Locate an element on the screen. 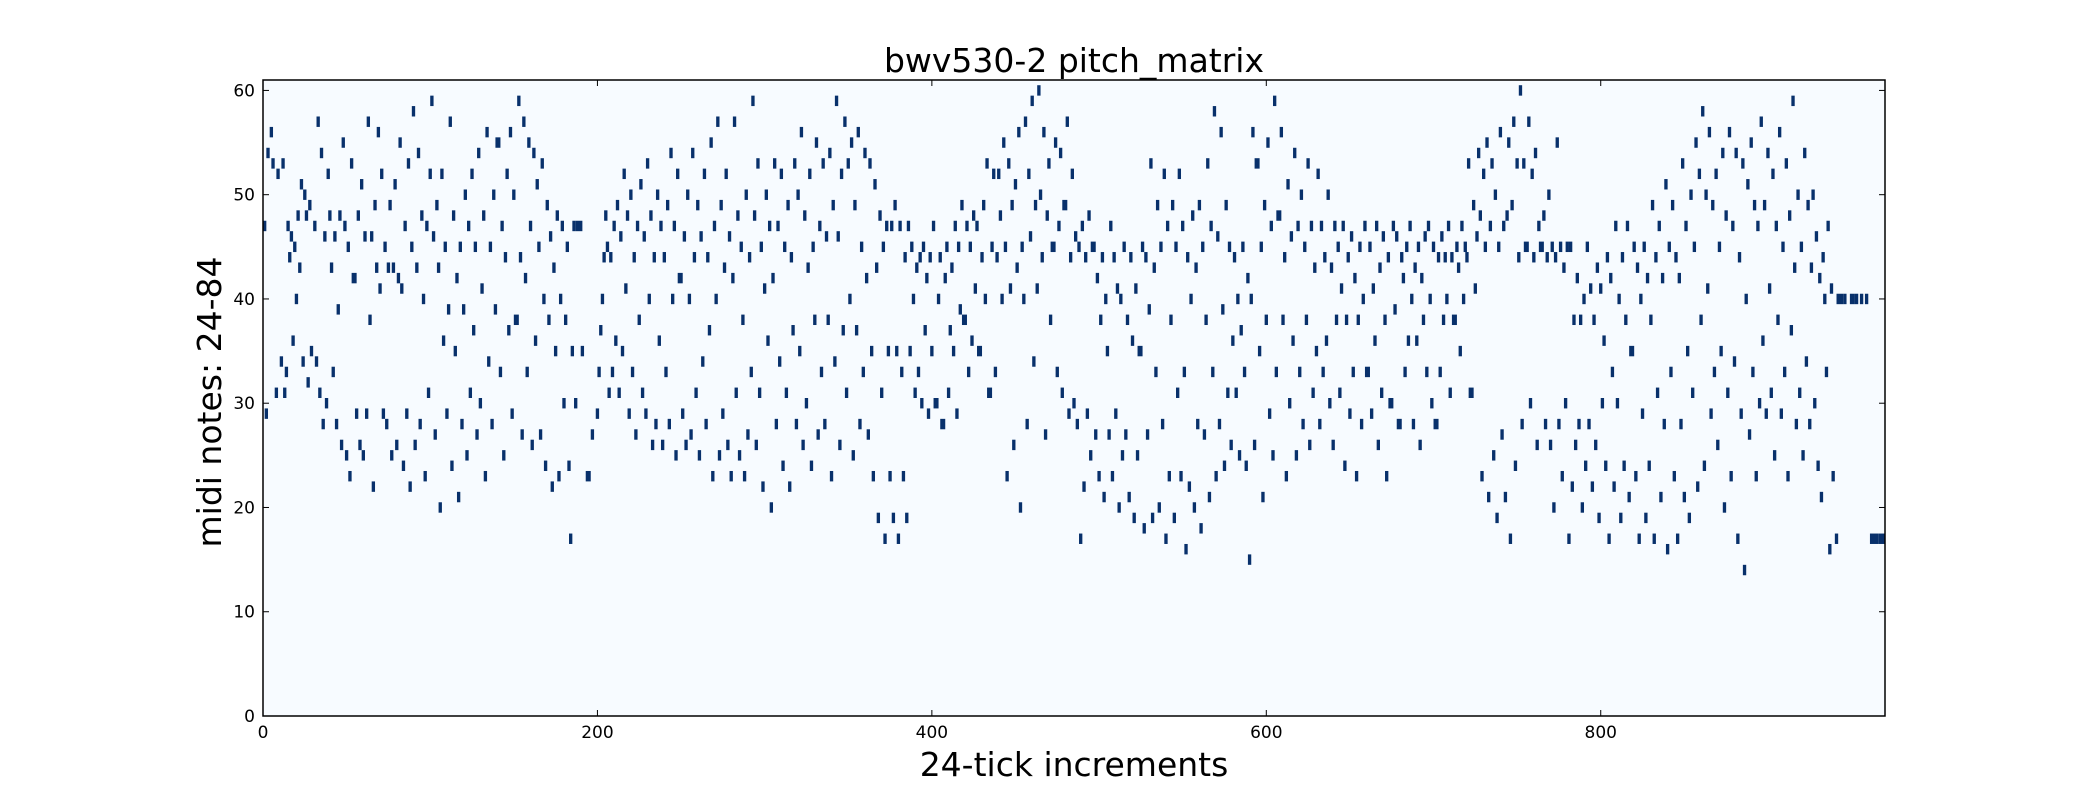  y-axis-label: midi notes: 24-84 is located at coordinates (209, 402).